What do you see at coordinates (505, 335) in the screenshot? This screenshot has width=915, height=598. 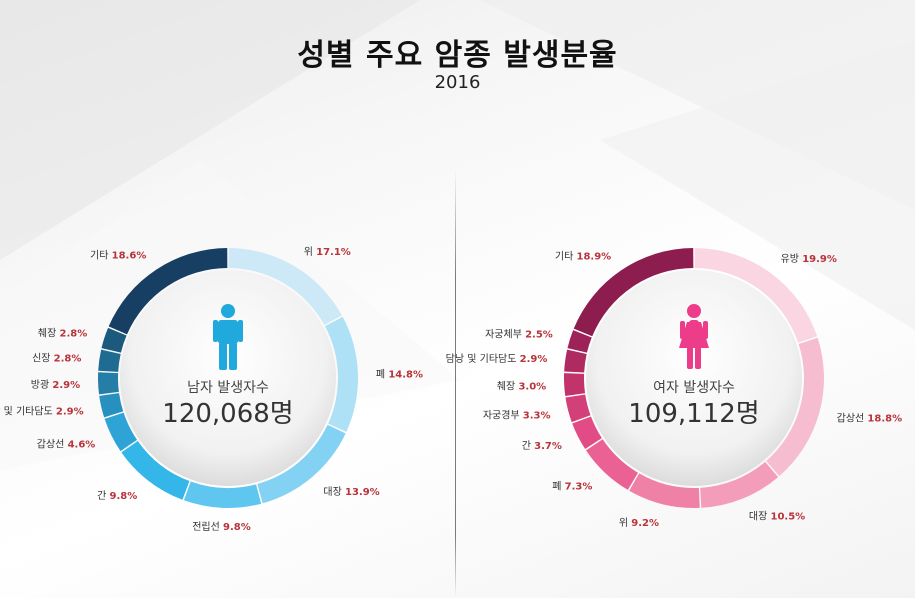 I see `female-slice-name: 자궁체부` at bounding box center [505, 335].